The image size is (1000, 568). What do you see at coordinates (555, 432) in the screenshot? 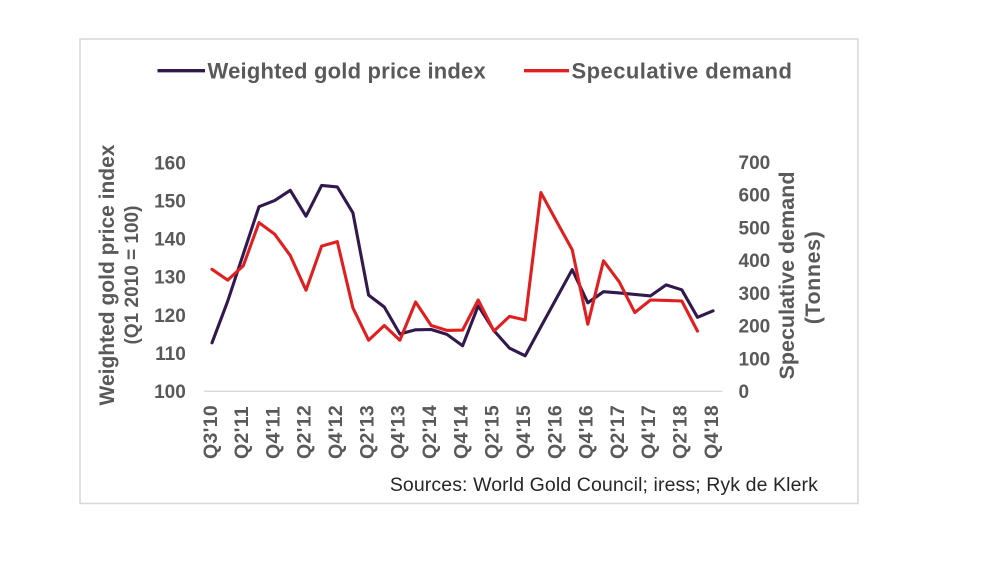
I see `svg-text: Q2'16` at bounding box center [555, 432].